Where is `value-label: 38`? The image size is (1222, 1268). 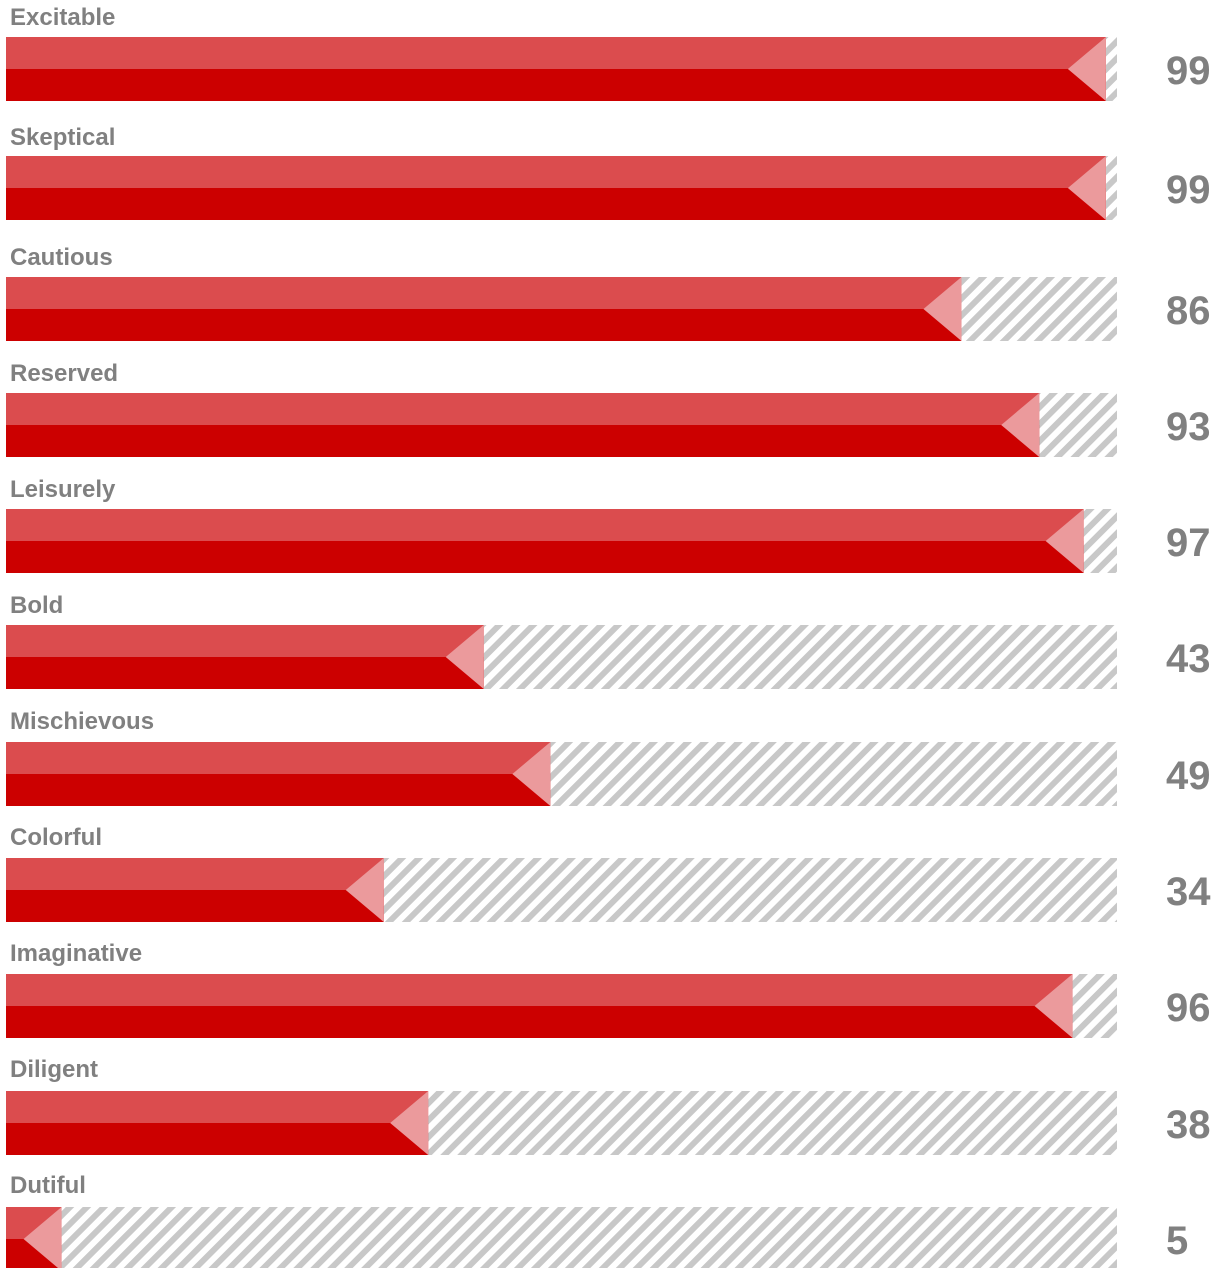 value-label: 38 is located at coordinates (1188, 1125).